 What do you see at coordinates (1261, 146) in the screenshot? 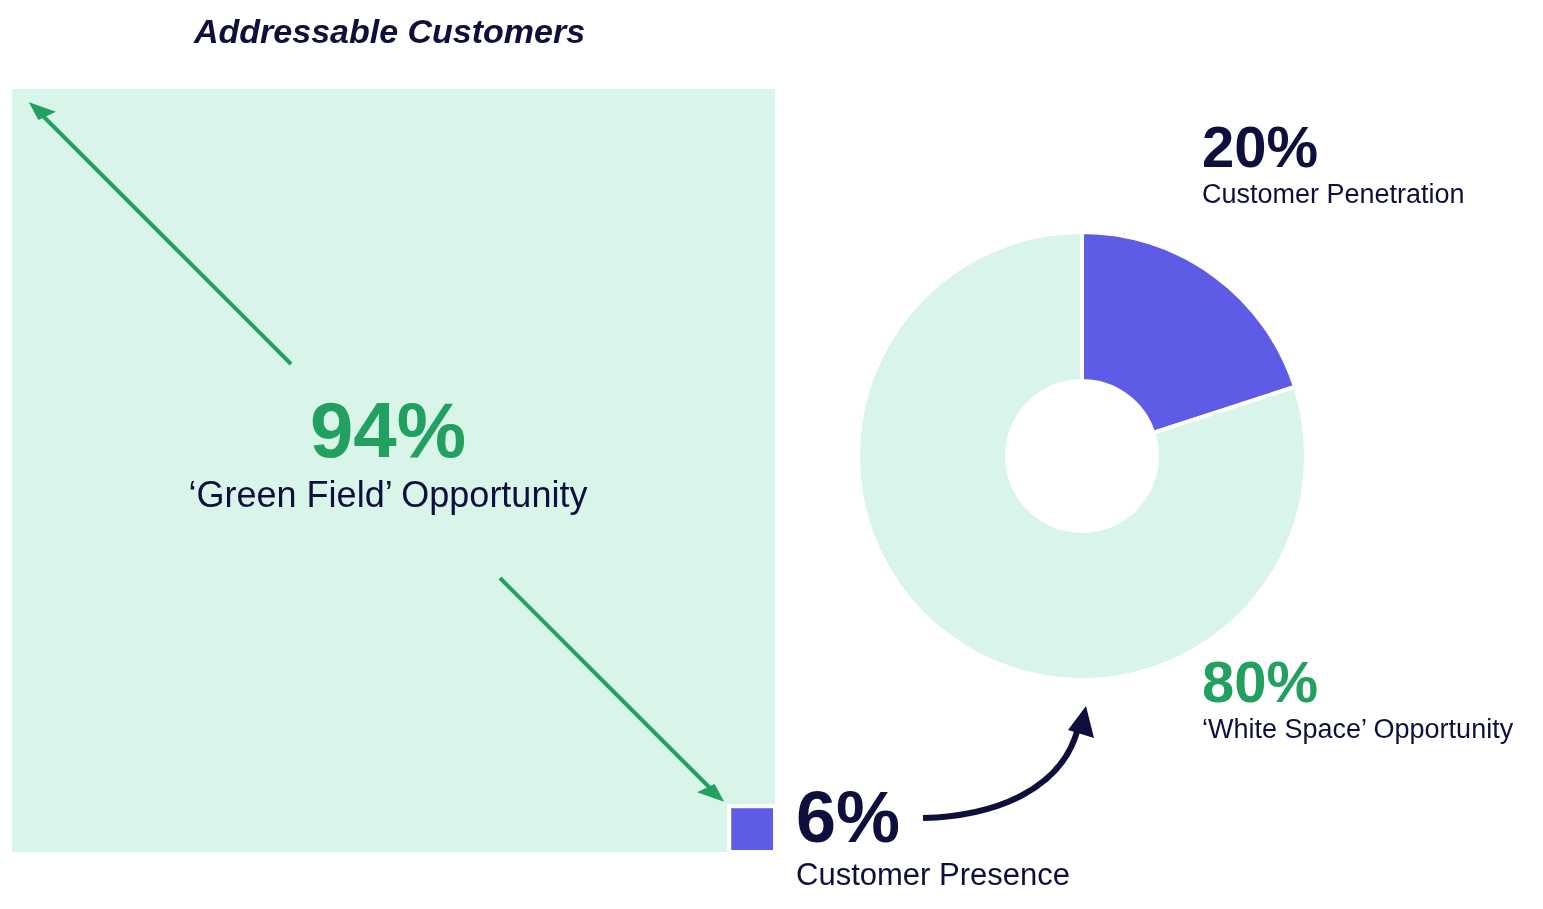
I see `data-label: 20%` at bounding box center [1261, 146].